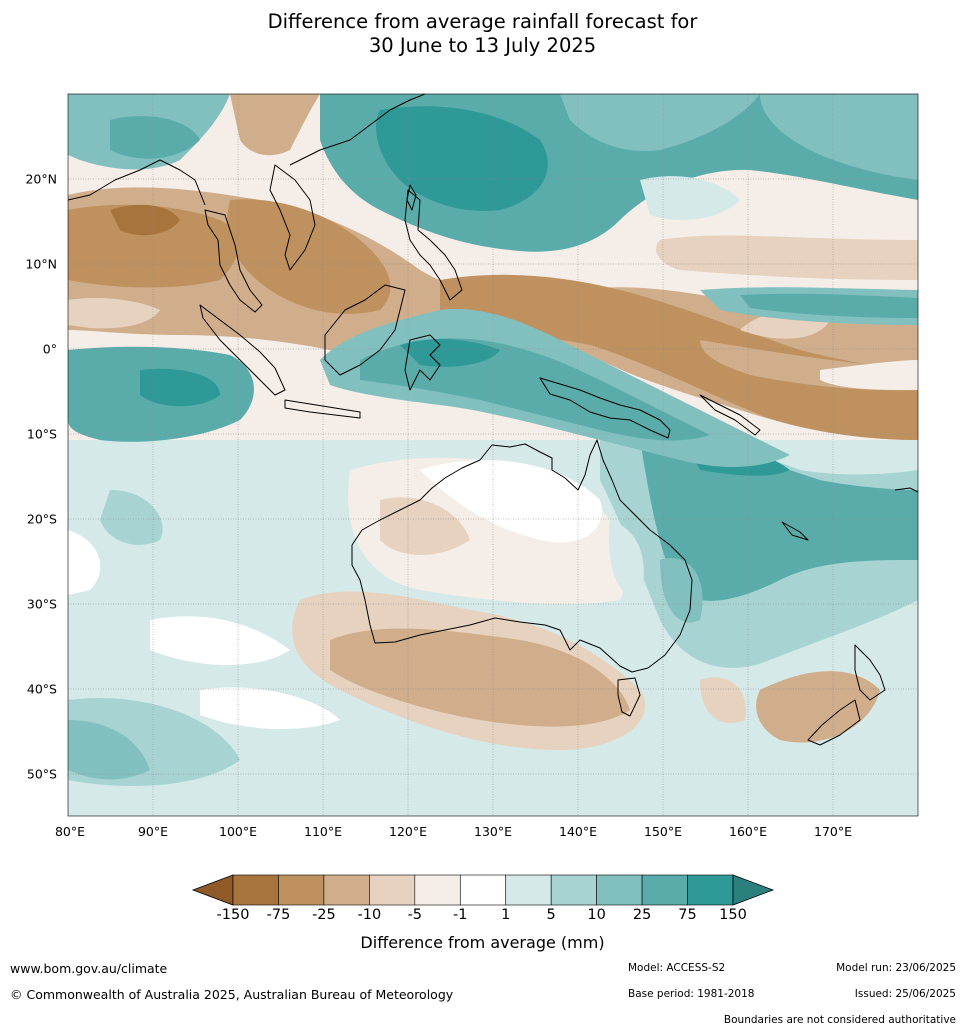  I want to click on colorbar-tick-label: -5, so click(415, 915).